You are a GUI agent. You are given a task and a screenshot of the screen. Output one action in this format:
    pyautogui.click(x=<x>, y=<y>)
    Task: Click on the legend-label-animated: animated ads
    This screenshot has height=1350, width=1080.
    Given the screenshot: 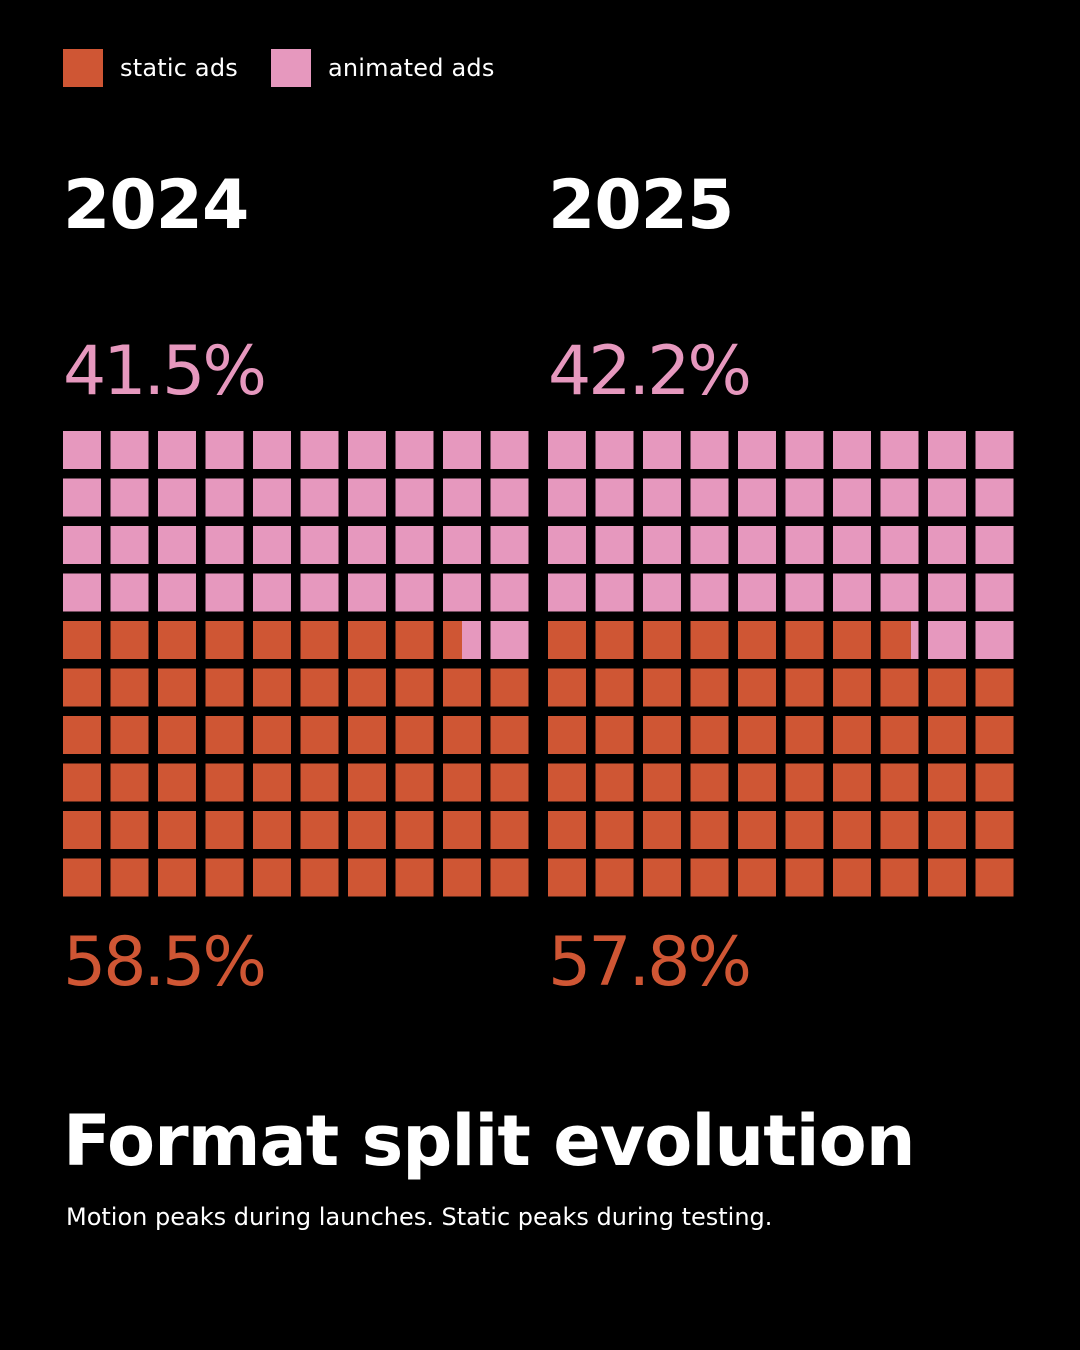 What is the action you would take?
    pyautogui.click(x=411, y=68)
    